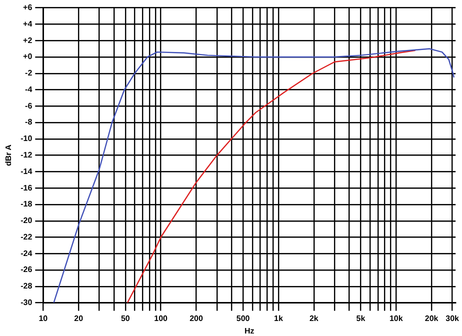 The image size is (462, 336). I want to click on y-tick-label: -10, so click(26, 139).